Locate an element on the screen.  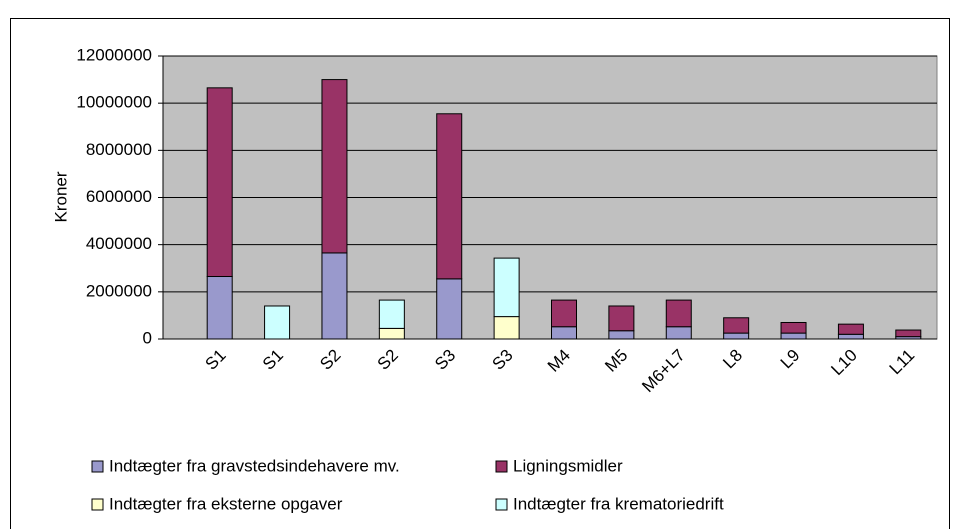
y-tick-label: 0 is located at coordinates (147, 337).